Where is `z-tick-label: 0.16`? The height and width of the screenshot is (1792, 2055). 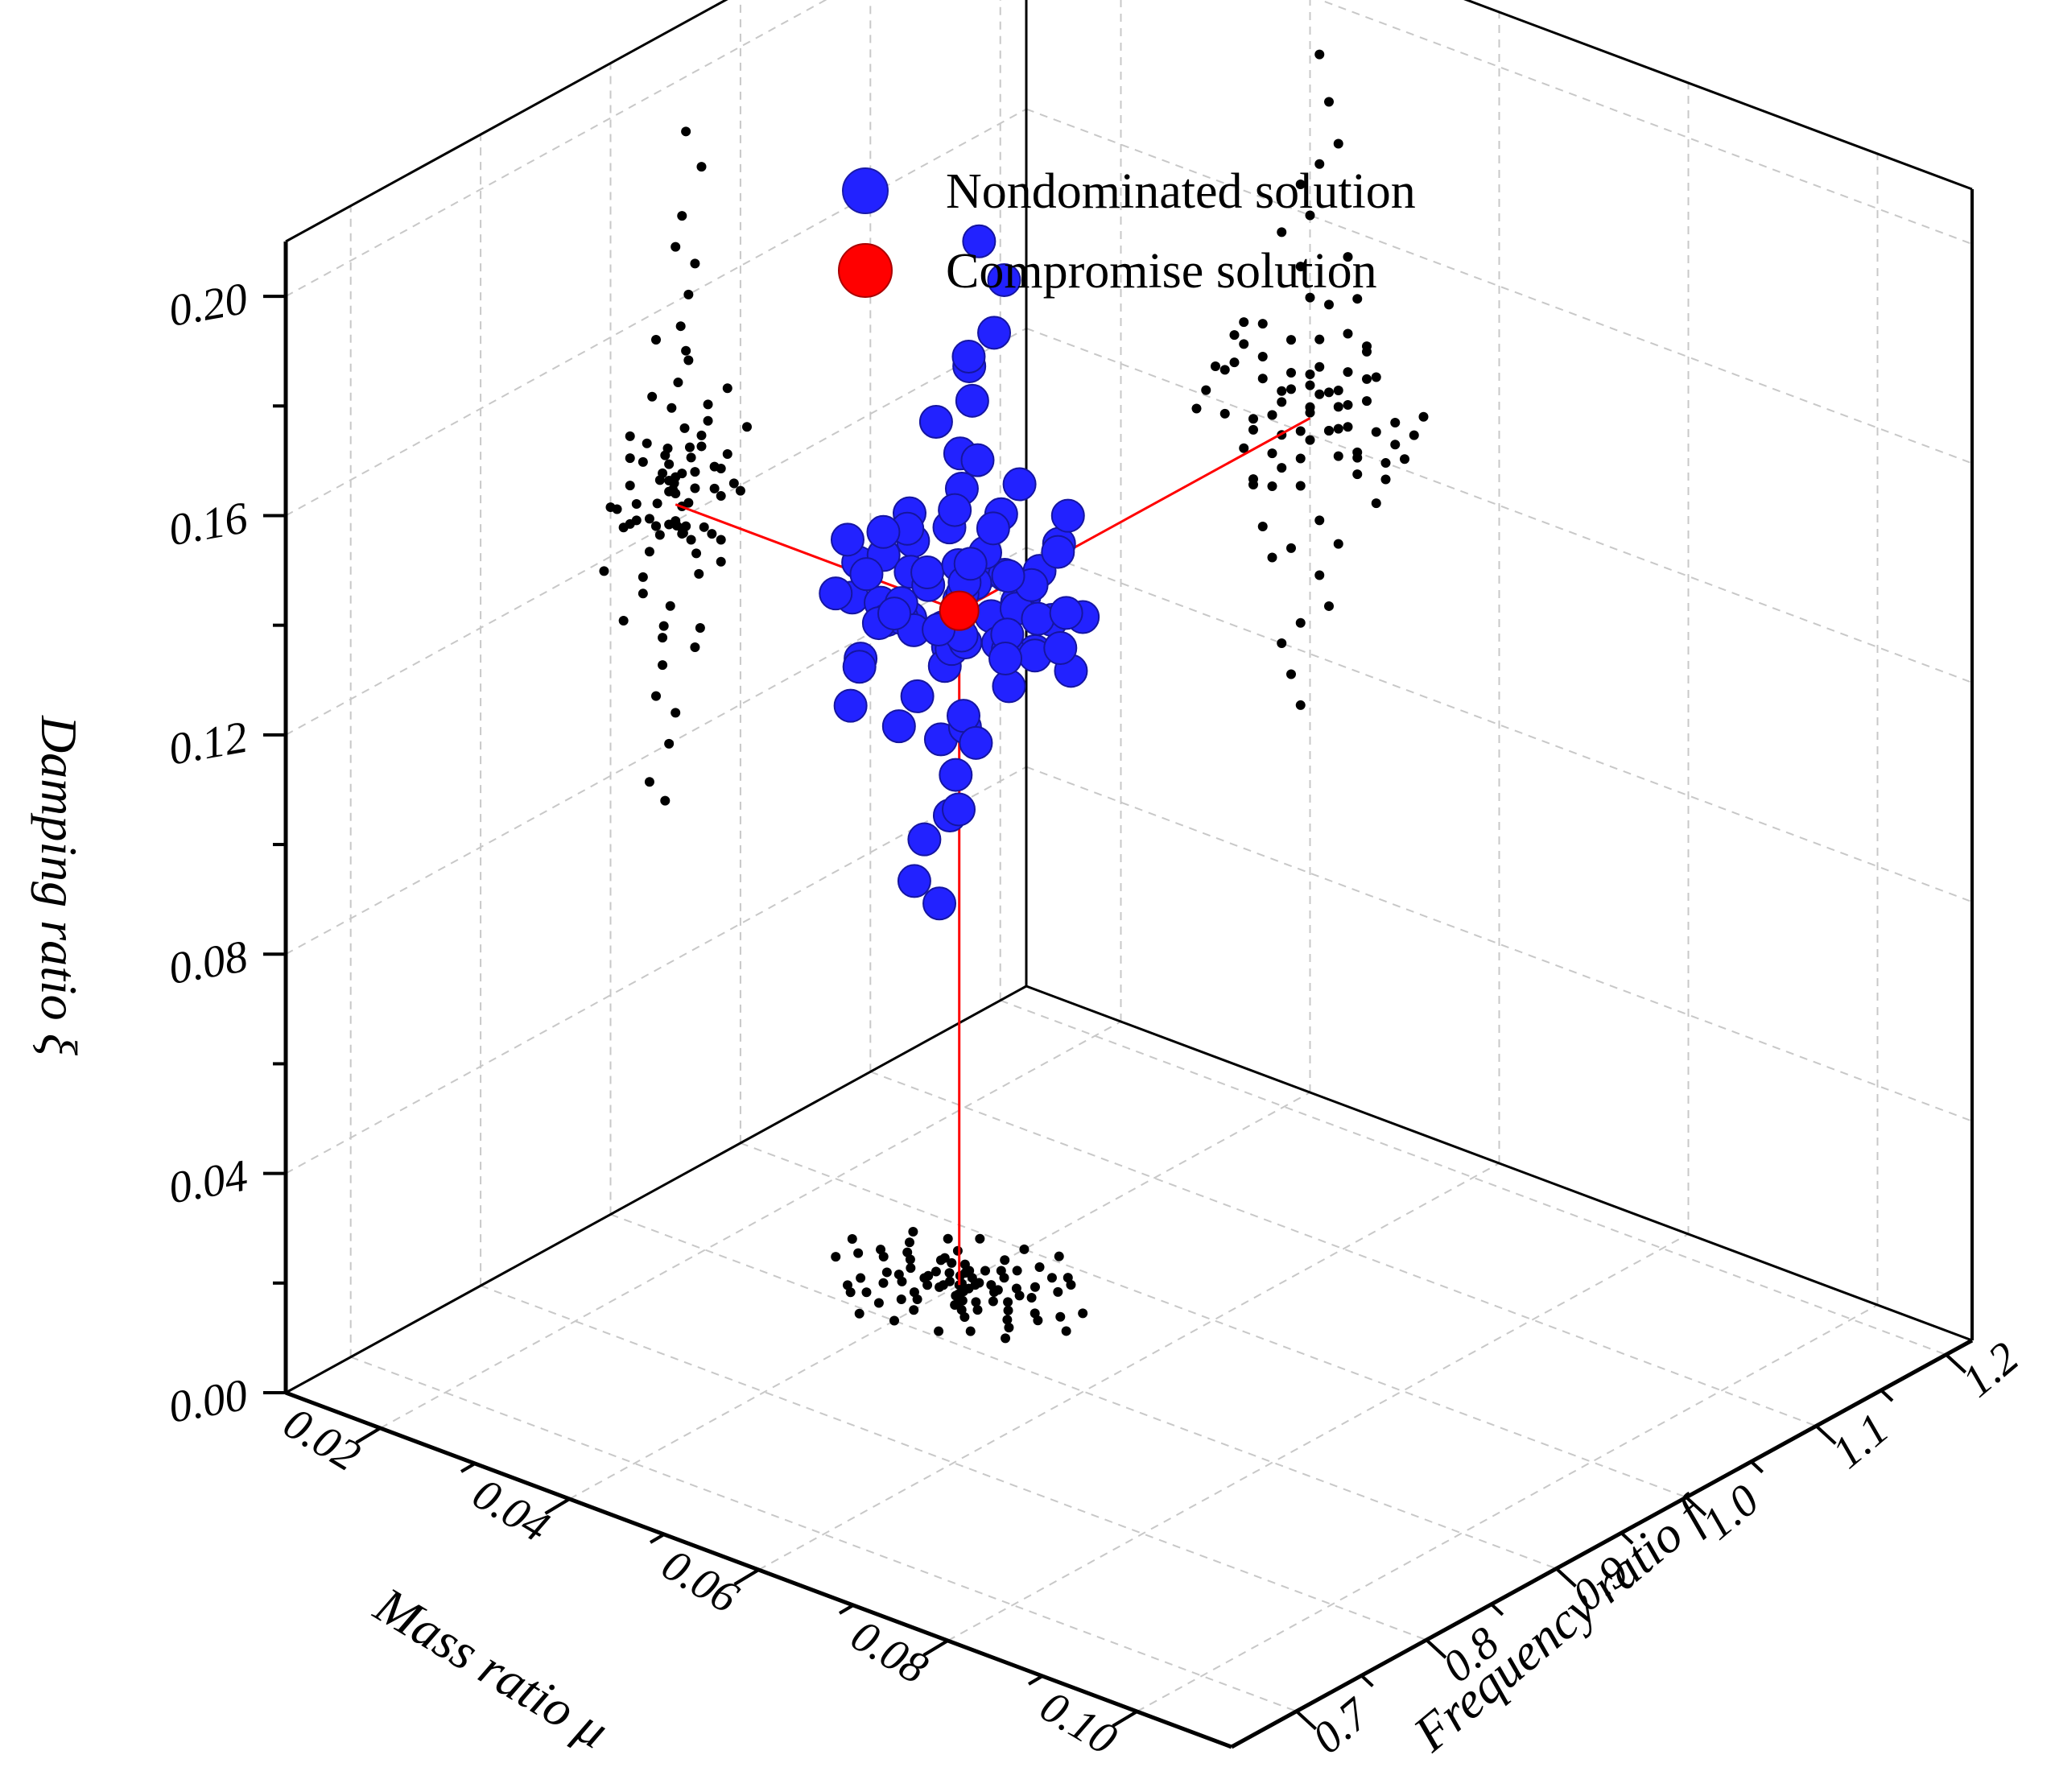
z-tick-label: 0.16 is located at coordinates (208, 524).